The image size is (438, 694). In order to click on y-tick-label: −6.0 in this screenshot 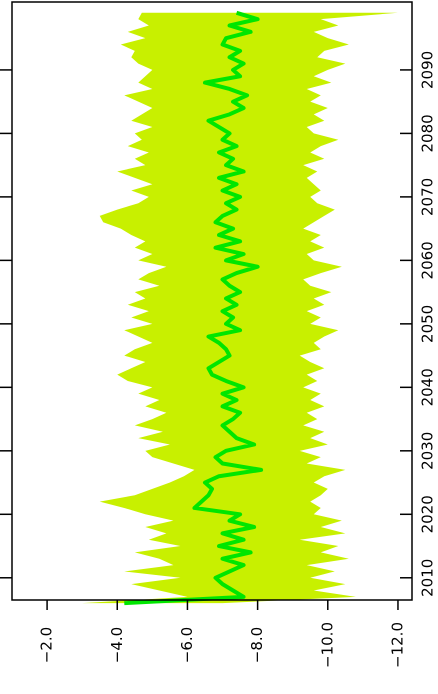, I will do `click(187, 645)`.